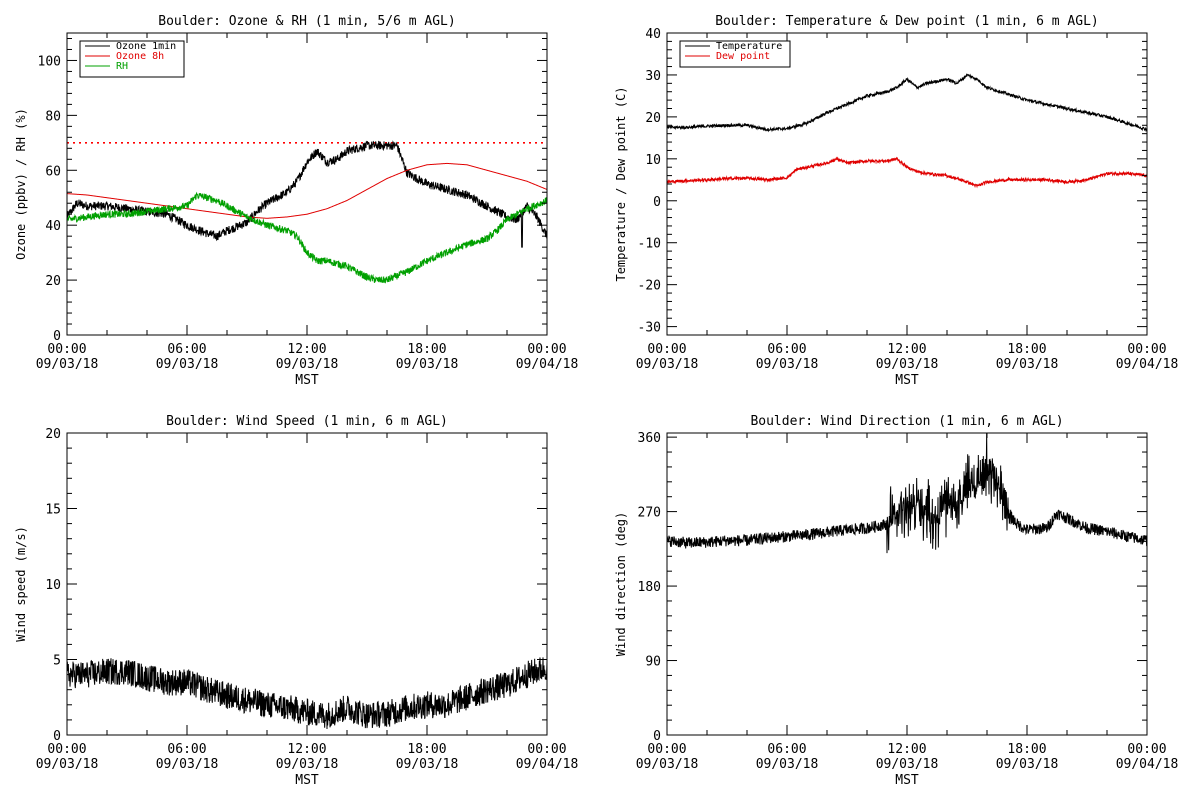  I want to click on legend-label: Ozone 1min, so click(146, 46).